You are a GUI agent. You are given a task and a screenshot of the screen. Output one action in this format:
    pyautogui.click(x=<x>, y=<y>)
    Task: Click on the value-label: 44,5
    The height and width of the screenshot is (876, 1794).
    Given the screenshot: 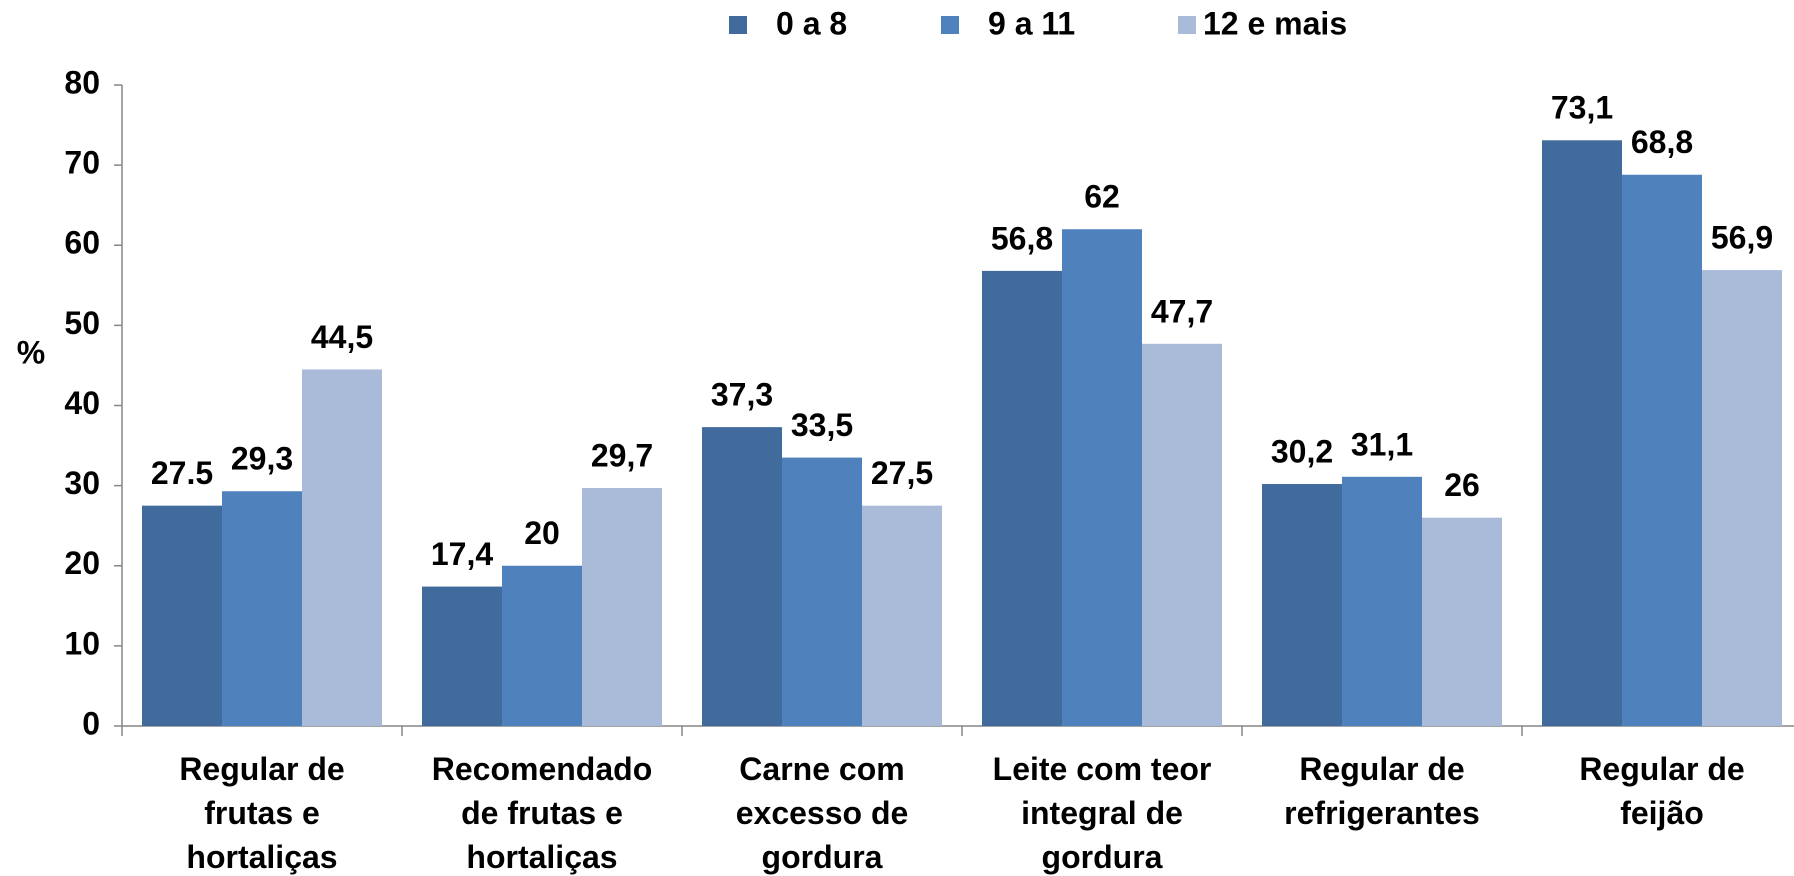 What is the action you would take?
    pyautogui.click(x=342, y=337)
    